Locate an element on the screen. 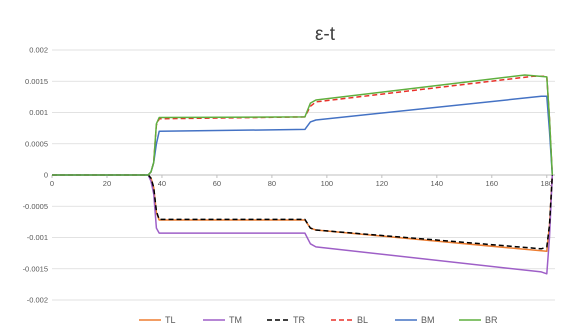 The image size is (562, 333). y-tick-label: -0.0015 is located at coordinates (35, 268).